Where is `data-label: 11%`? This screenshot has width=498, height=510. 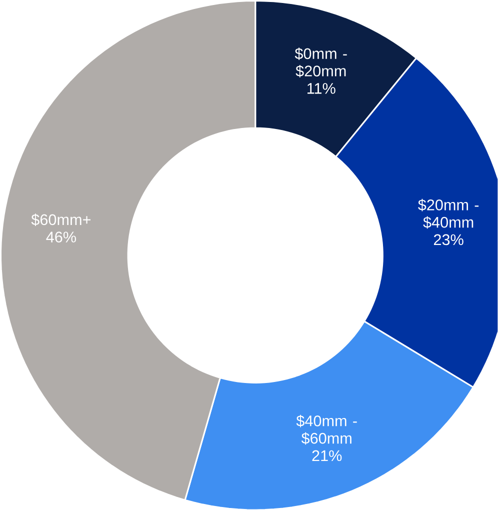
data-label: 11% is located at coordinates (322, 88).